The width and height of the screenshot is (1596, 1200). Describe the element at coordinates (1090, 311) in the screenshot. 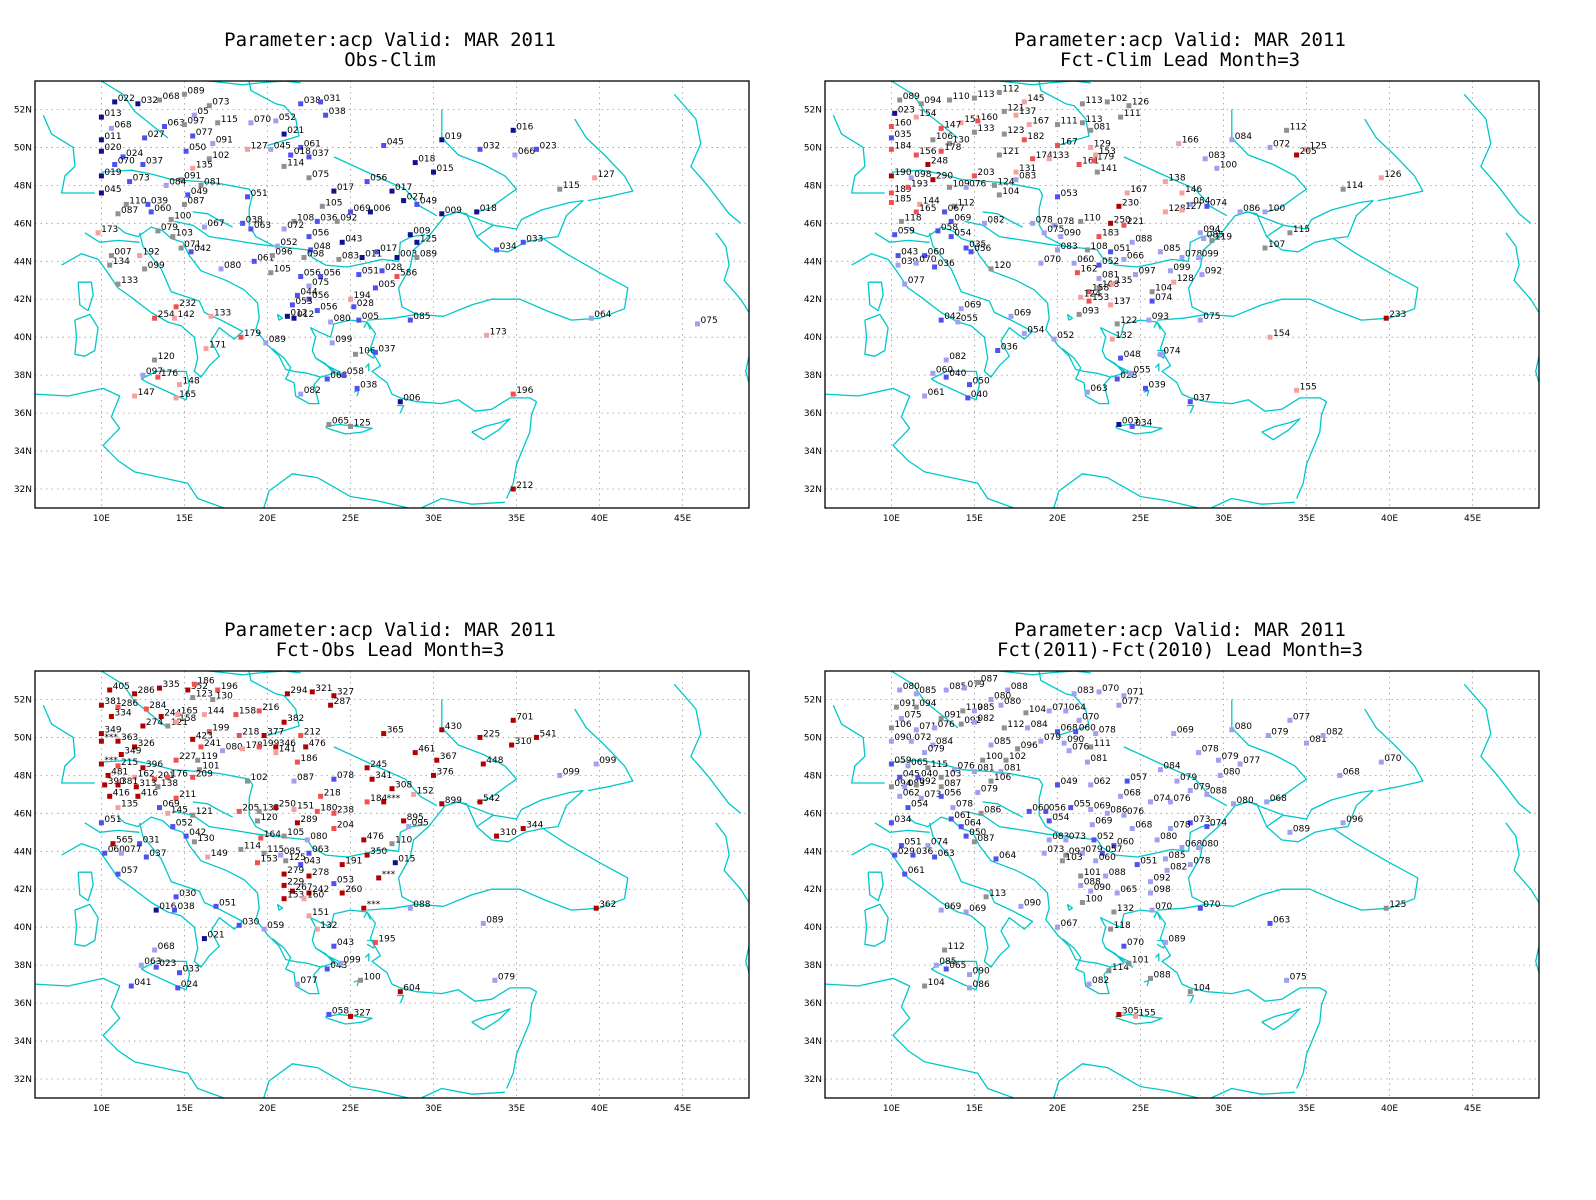

I see `station-value-label: 093` at that location.